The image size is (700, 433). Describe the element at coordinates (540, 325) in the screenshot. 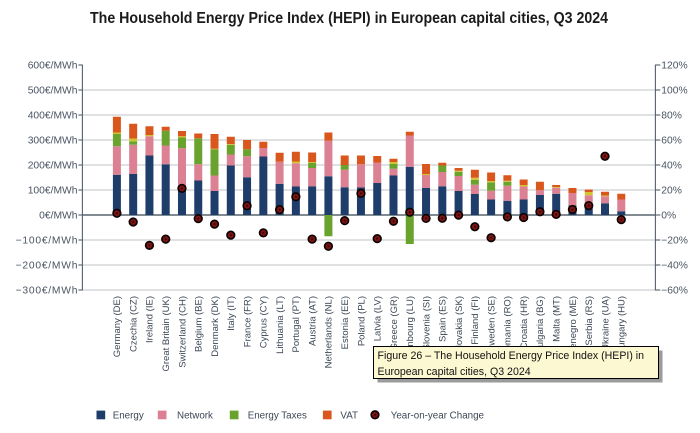

I see `svg-text: Bulgaria (BG)` at that location.